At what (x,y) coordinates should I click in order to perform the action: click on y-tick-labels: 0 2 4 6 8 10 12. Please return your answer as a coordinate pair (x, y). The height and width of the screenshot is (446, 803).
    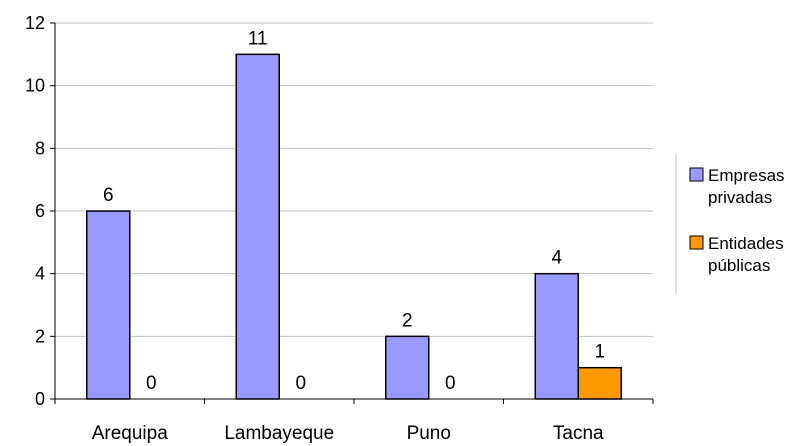
    Looking at the image, I should click on (35, 211).